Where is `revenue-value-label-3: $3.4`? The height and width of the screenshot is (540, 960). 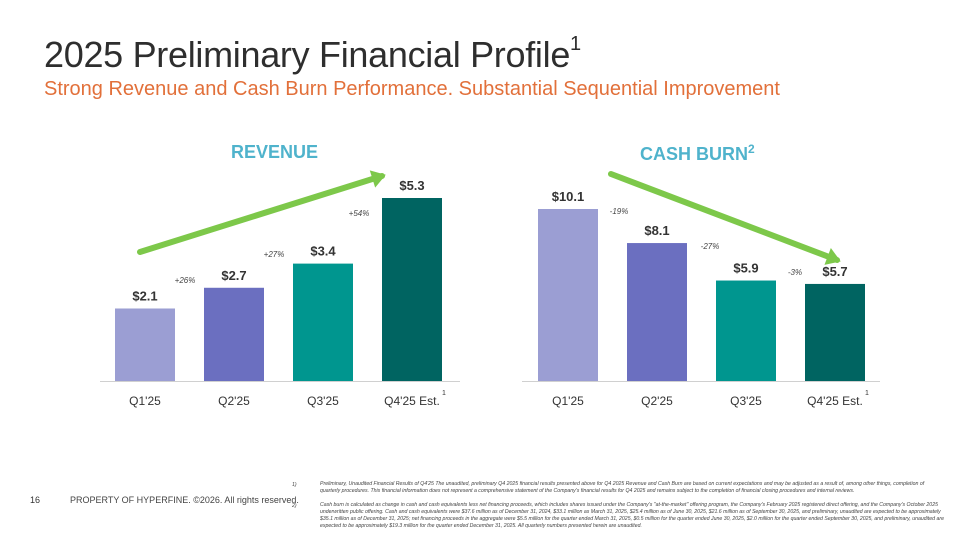
revenue-value-label-3: $3.4 is located at coordinates (323, 251).